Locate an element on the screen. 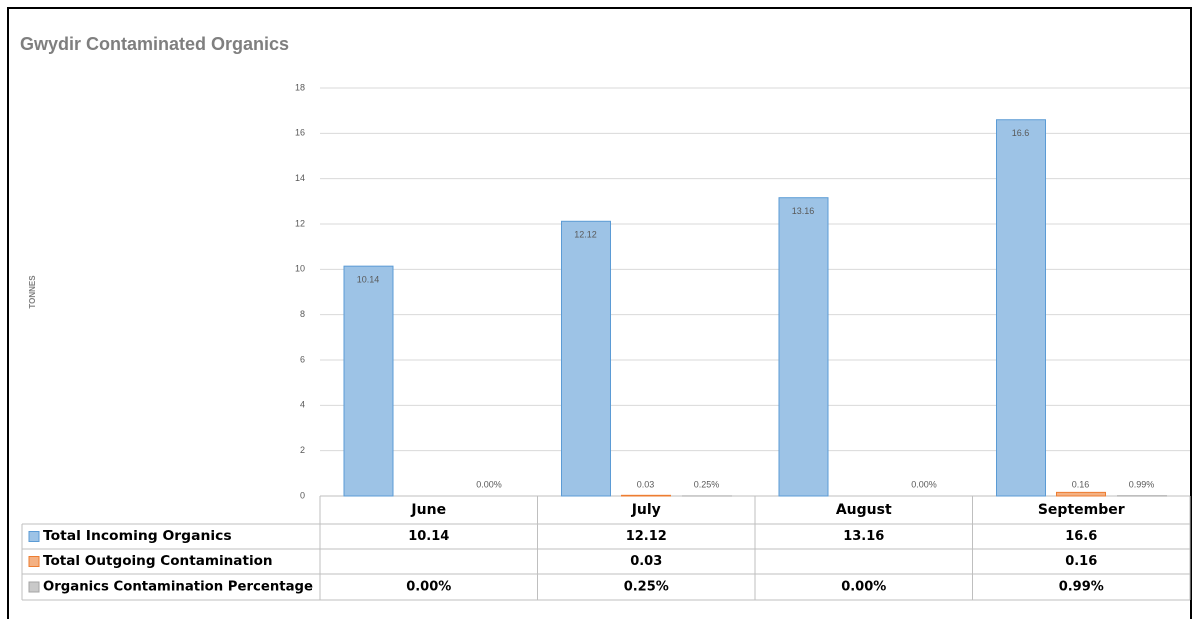  y-tick-label: 6 is located at coordinates (302, 359).